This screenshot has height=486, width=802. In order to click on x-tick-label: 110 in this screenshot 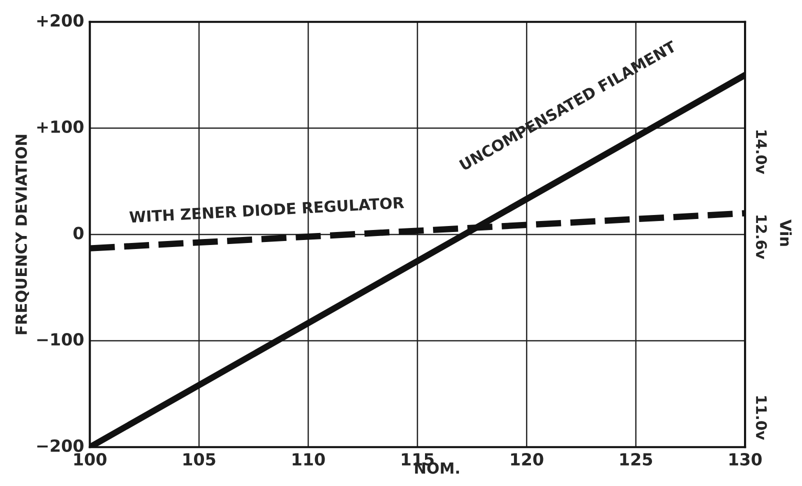, I will do `click(308, 459)`.